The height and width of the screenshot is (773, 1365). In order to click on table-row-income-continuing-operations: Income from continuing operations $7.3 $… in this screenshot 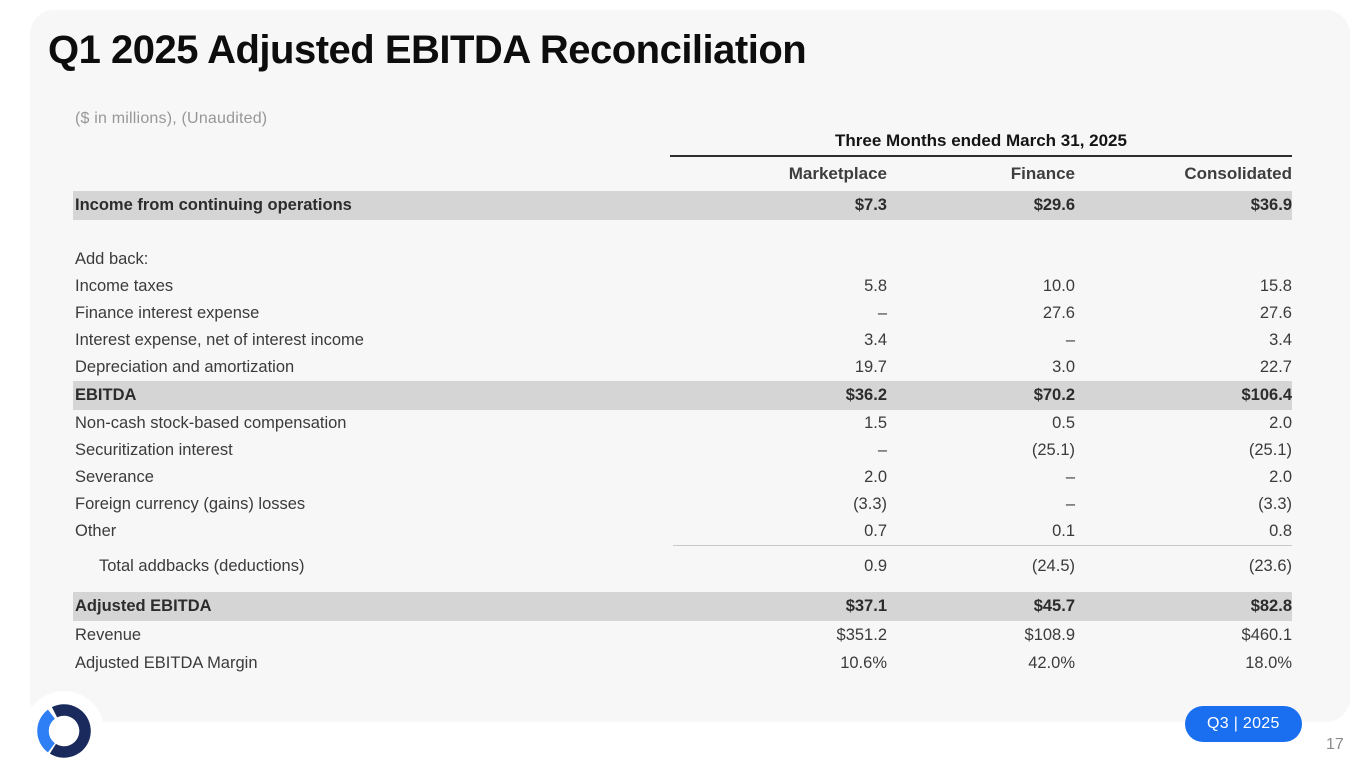, I will do `click(682, 205)`.